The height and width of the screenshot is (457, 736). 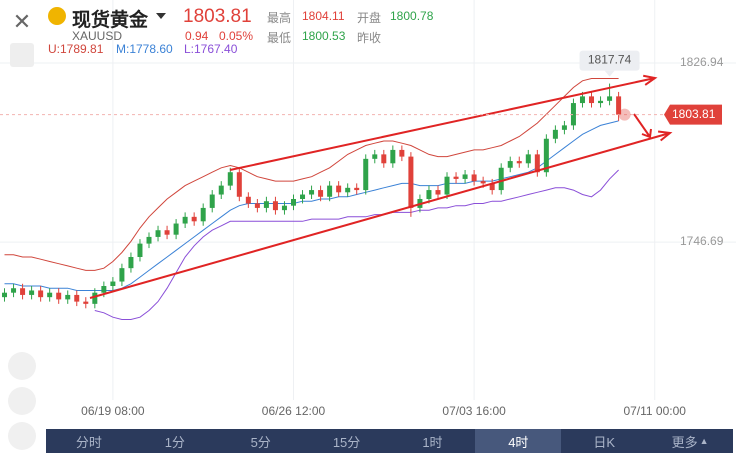 What do you see at coordinates (236, 36) in the screenshot?
I see `change-pct: 0.05%` at bounding box center [236, 36].